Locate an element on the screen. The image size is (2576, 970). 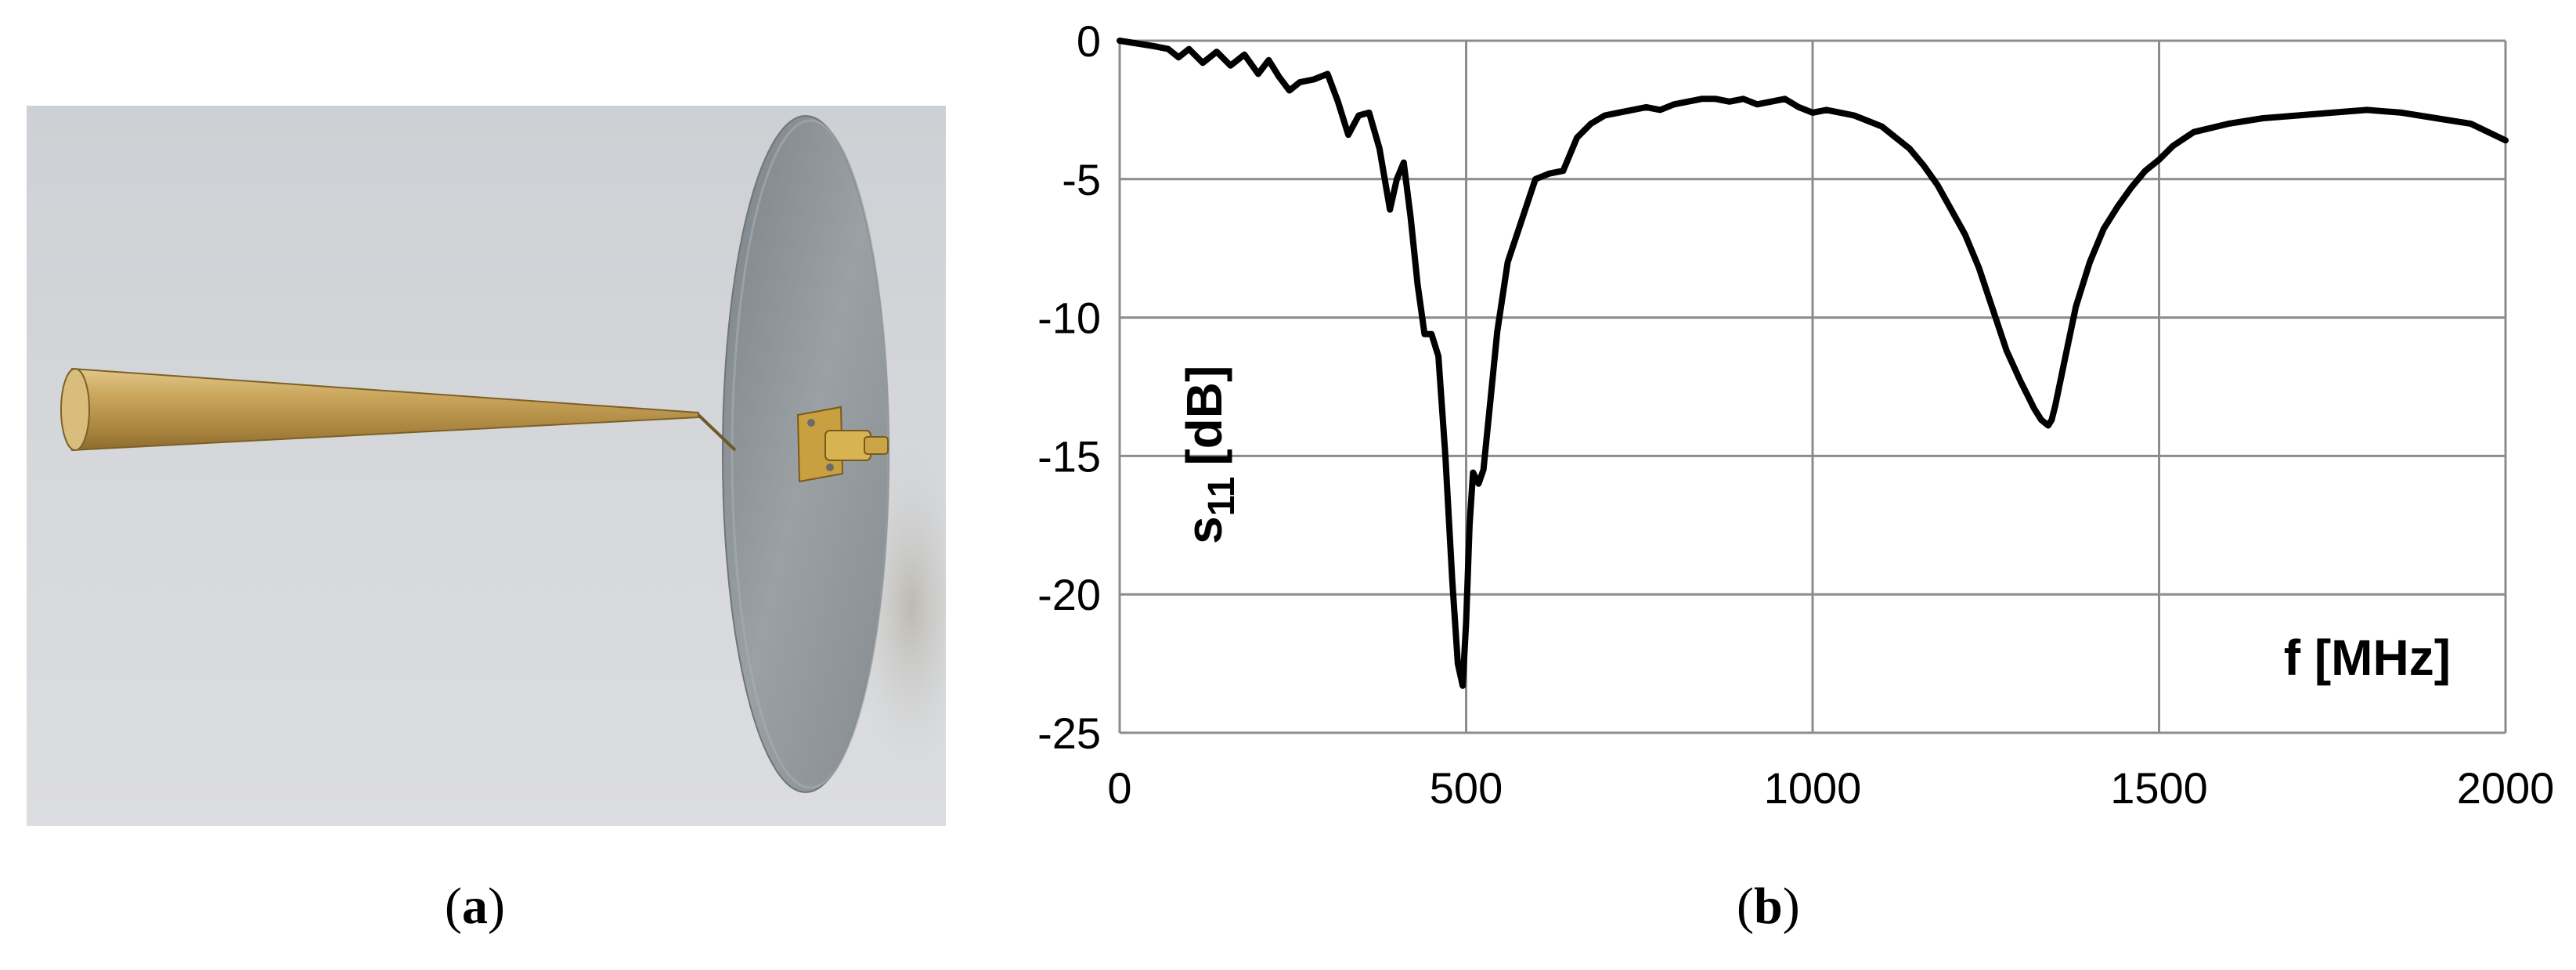
x-tick-label: 1000 is located at coordinates (1813, 788).